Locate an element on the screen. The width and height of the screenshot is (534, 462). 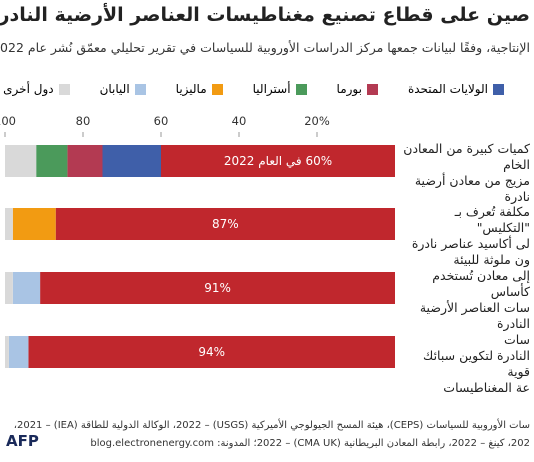
logo: AFP is located at coordinates (22, 441).